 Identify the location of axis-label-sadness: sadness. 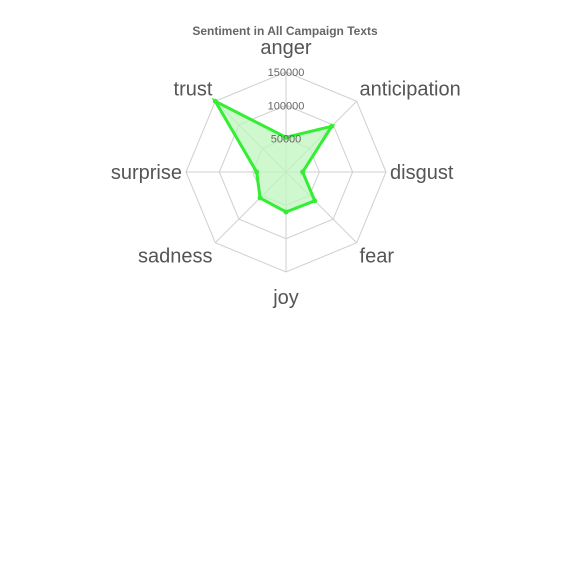
(175, 256).